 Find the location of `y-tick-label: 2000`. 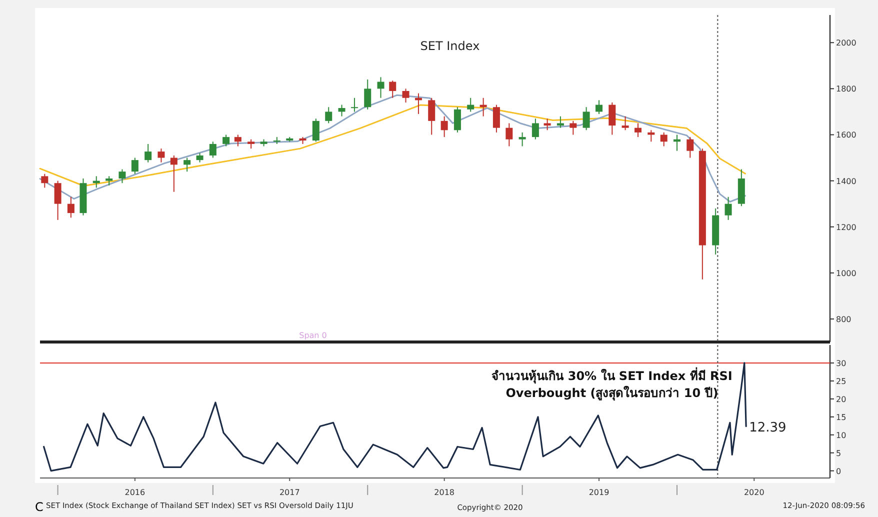

y-tick-label: 2000 is located at coordinates (846, 43).